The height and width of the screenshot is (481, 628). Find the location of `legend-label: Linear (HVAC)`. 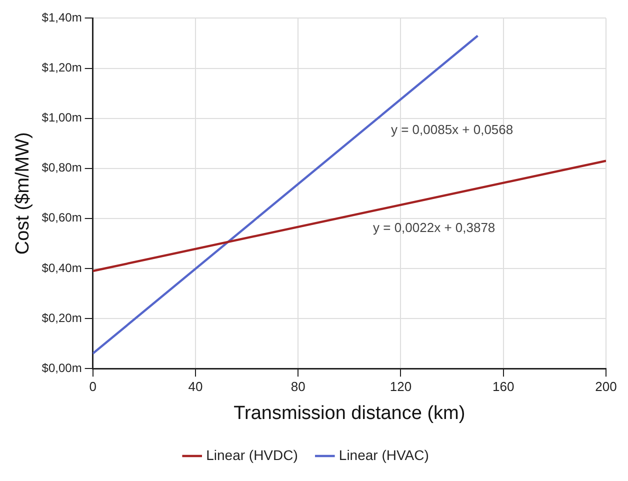

legend-label: Linear (HVAC) is located at coordinates (383, 454).